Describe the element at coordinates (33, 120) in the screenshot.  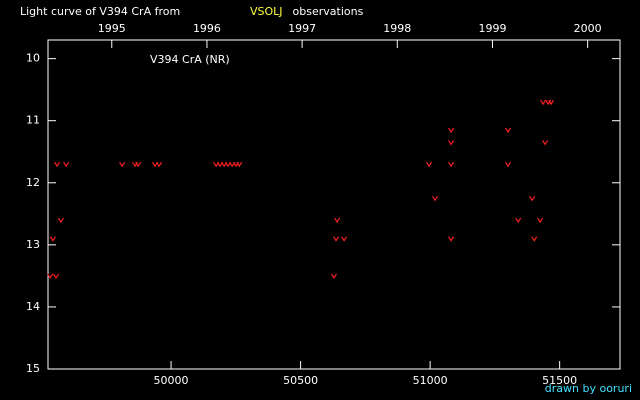
I see `y-tick-label: 11` at that location.